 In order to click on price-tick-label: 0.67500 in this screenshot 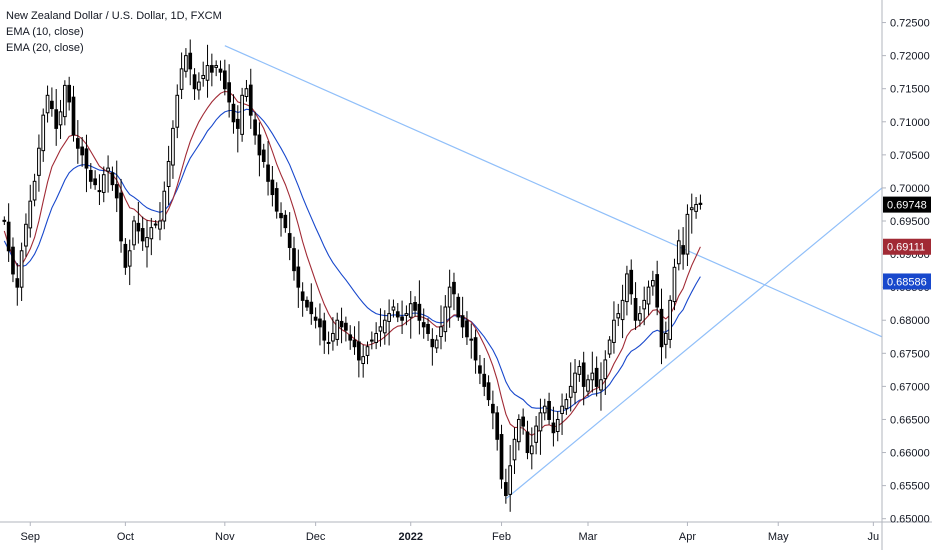, I will do `click(910, 354)`.